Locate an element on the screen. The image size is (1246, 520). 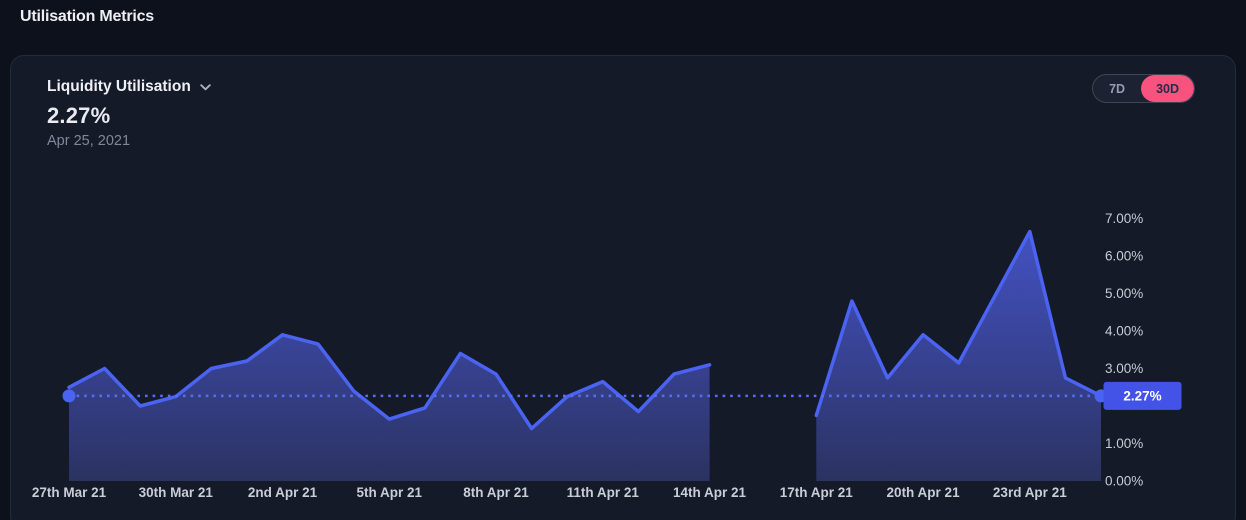
metric-current-value: 2.27% is located at coordinates (79, 115).